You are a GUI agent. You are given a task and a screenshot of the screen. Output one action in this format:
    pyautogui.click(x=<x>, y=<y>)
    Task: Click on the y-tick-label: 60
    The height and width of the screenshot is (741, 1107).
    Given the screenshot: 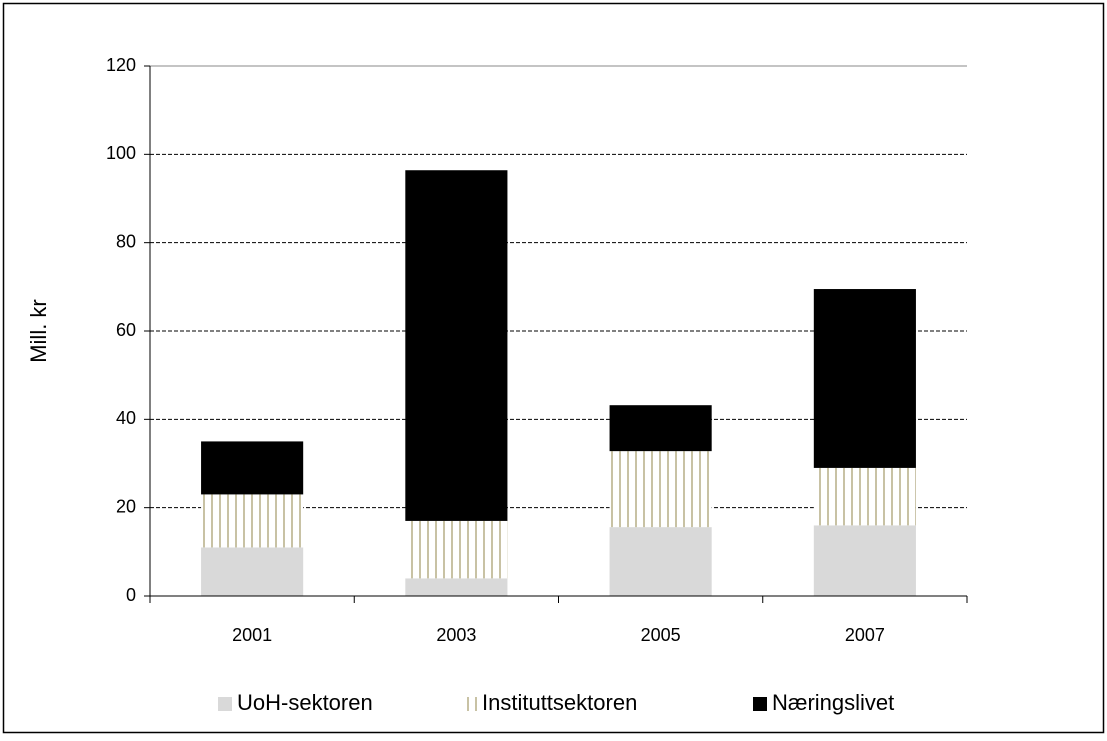 What is the action you would take?
    pyautogui.click(x=126, y=330)
    